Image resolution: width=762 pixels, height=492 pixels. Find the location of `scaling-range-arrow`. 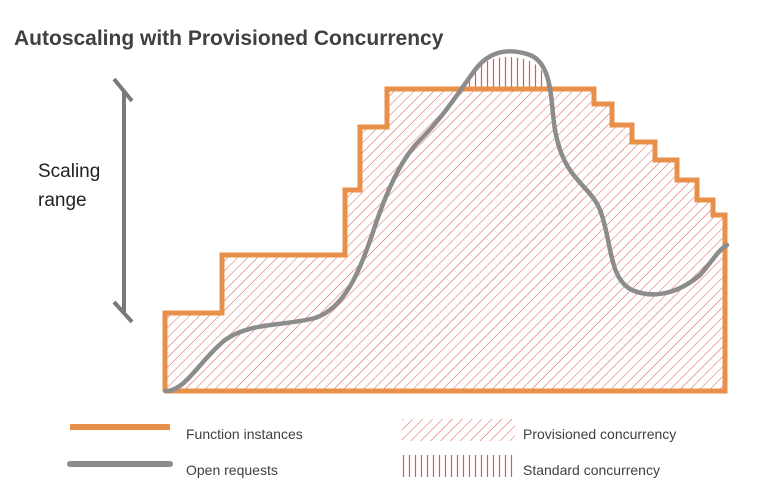

scaling-range-arrow is located at coordinates (123, 200).